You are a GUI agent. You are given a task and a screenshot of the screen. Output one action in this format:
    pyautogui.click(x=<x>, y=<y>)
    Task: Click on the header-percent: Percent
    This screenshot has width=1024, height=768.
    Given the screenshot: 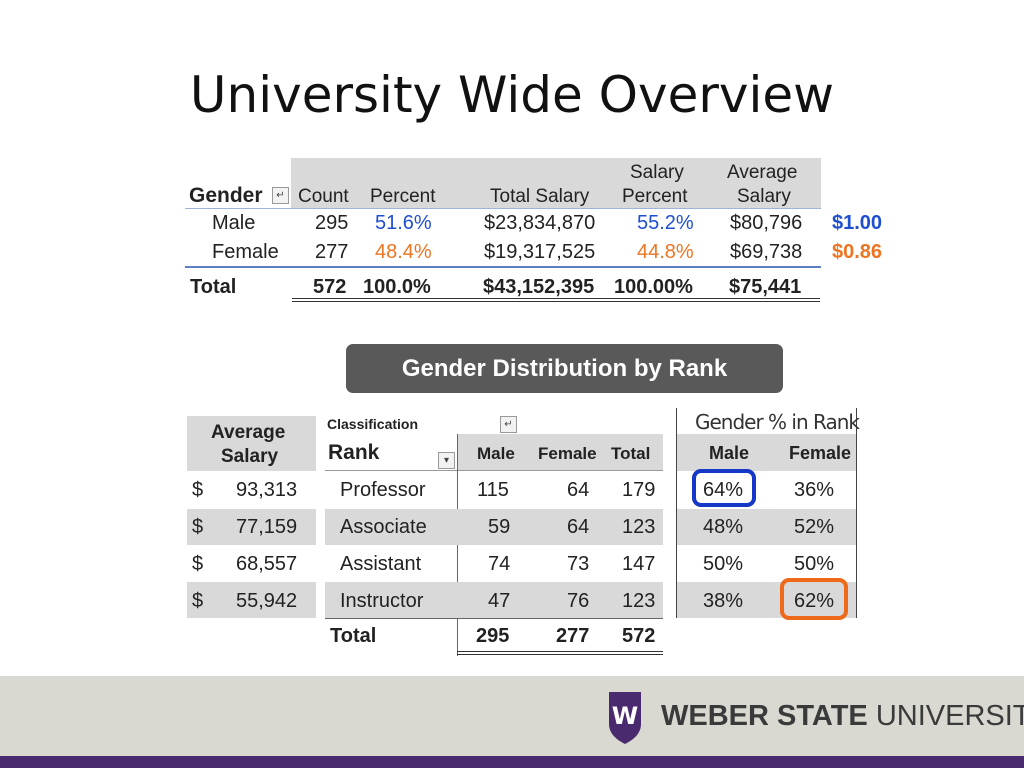 What is the action you would take?
    pyautogui.click(x=403, y=196)
    